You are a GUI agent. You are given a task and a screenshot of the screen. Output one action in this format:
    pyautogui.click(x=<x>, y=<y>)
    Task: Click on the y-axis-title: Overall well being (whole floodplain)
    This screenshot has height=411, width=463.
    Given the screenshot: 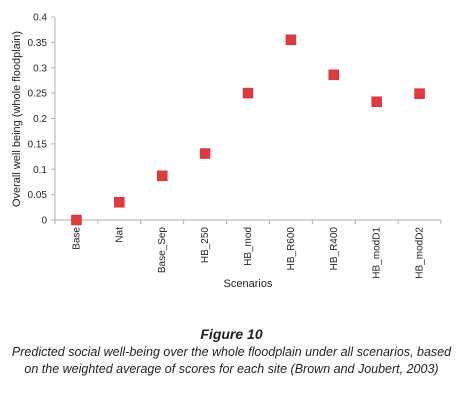 What is the action you would take?
    pyautogui.click(x=17, y=119)
    